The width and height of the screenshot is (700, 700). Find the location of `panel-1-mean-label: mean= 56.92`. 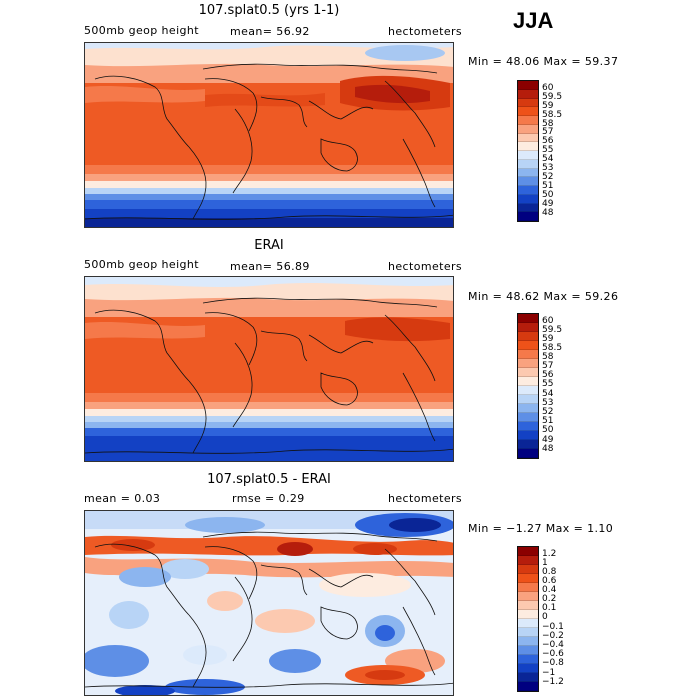

panel-1-mean-label: mean= 56.92 is located at coordinates (270, 31).